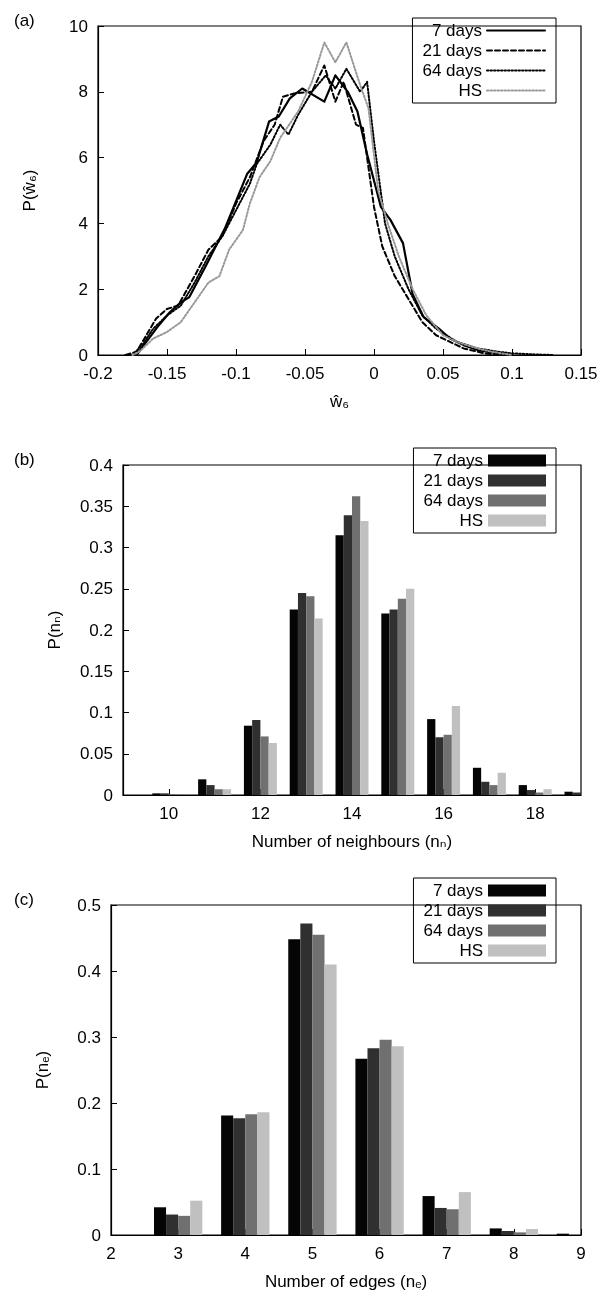 The image size is (606, 1298). Describe the element at coordinates (446, 1253) in the screenshot. I see `x-tick-label: 7` at that location.